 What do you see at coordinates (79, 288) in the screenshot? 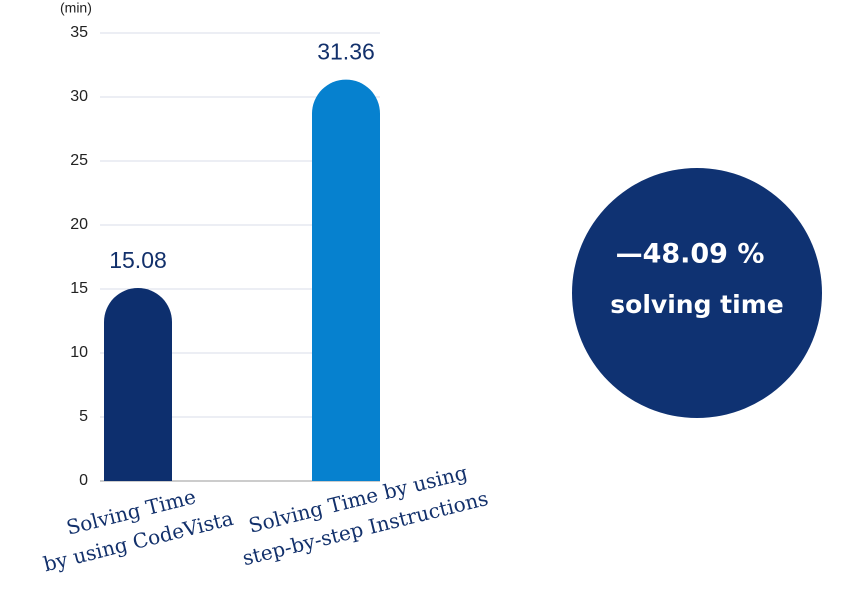
I see `y-tick-label: 15` at bounding box center [79, 288].